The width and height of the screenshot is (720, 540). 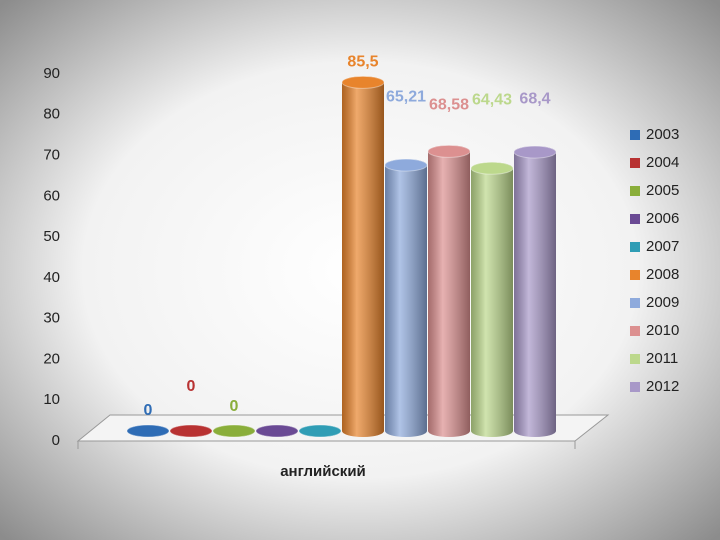 What do you see at coordinates (51, 318) in the screenshot?
I see `y-tick-label: 30` at bounding box center [51, 318].